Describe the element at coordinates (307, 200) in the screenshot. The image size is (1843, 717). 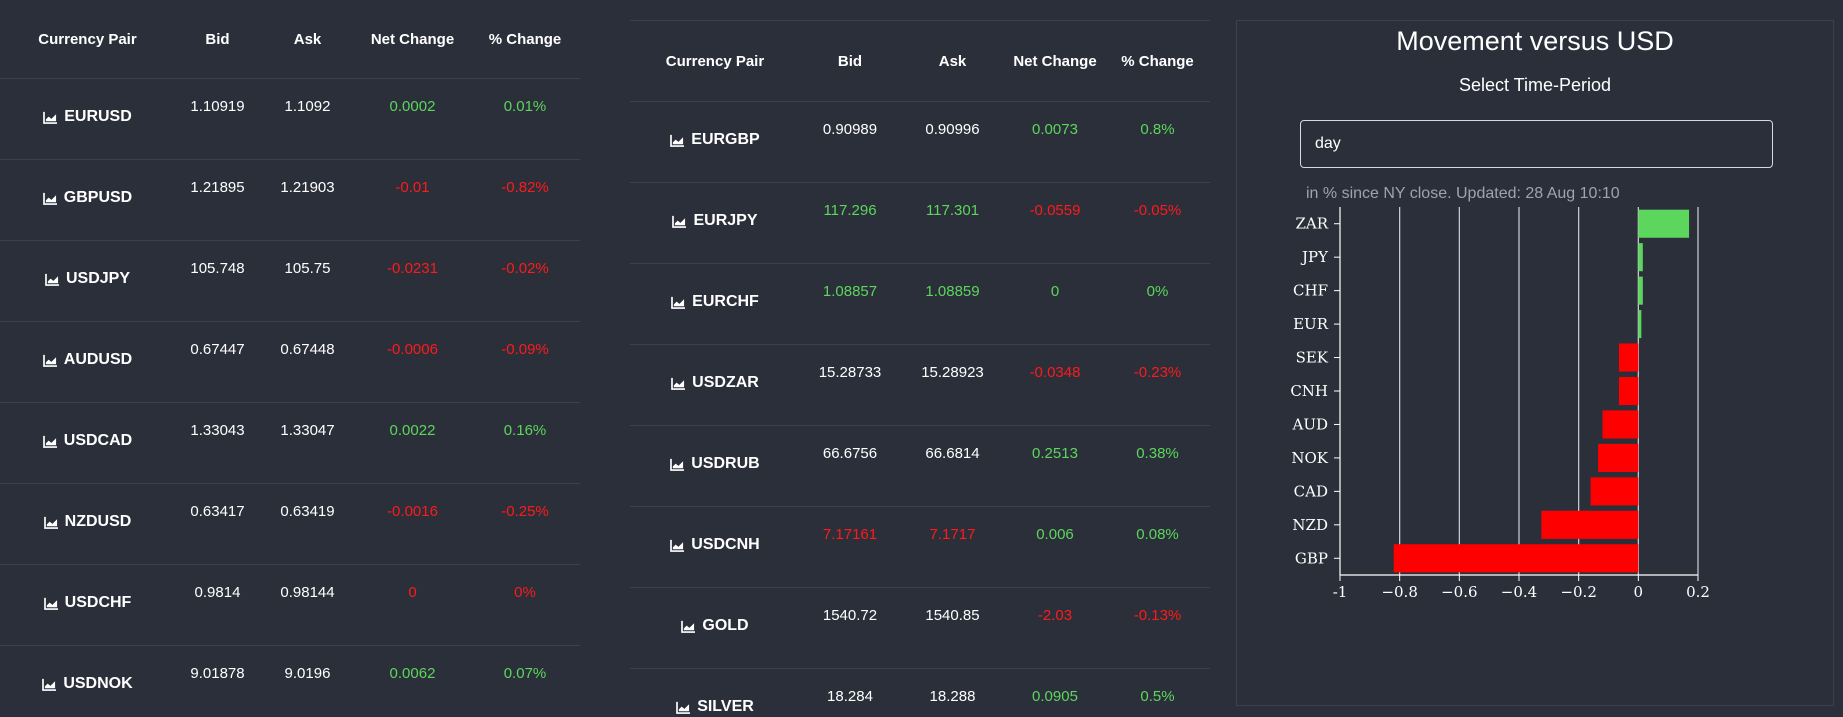
I see `ask-cell: 1.21903` at that location.